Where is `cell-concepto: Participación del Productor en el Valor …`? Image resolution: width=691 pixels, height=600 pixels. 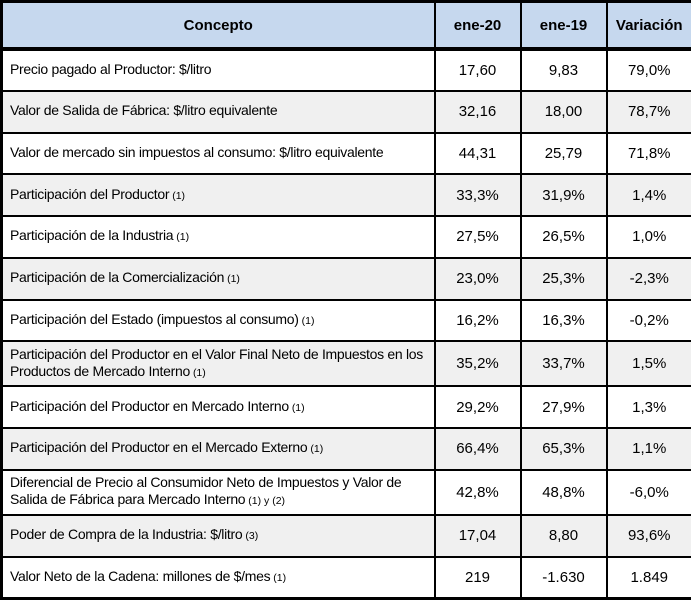 cell-concepto: Participación del Productor en el Valor … is located at coordinates (218, 364).